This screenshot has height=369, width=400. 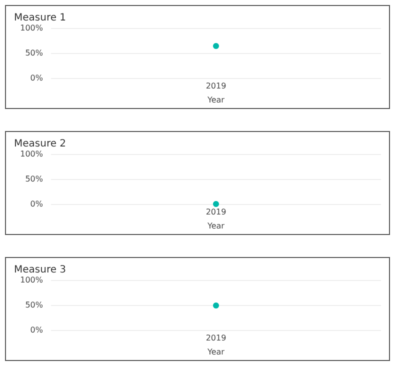 What do you see at coordinates (40, 18) in the screenshot?
I see `chart-title: Measure 1` at bounding box center [40, 18].